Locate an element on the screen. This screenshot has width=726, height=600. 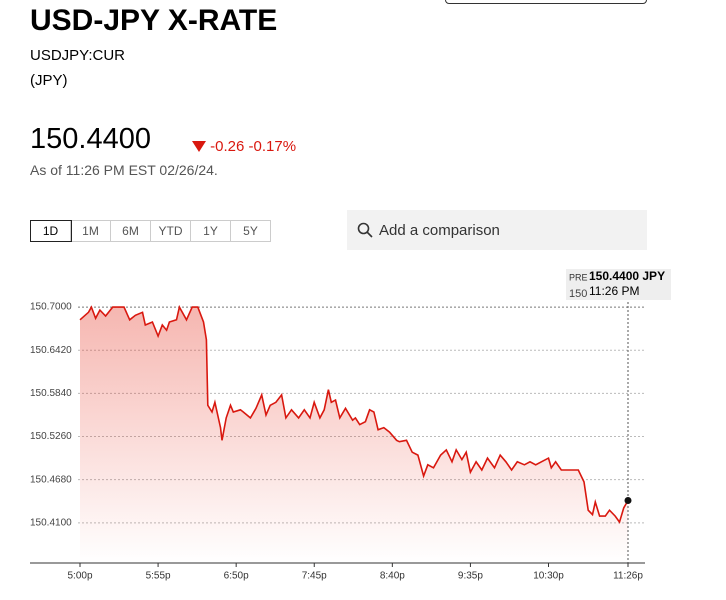
x-tick-label: 7:45p is located at coordinates (314, 576).